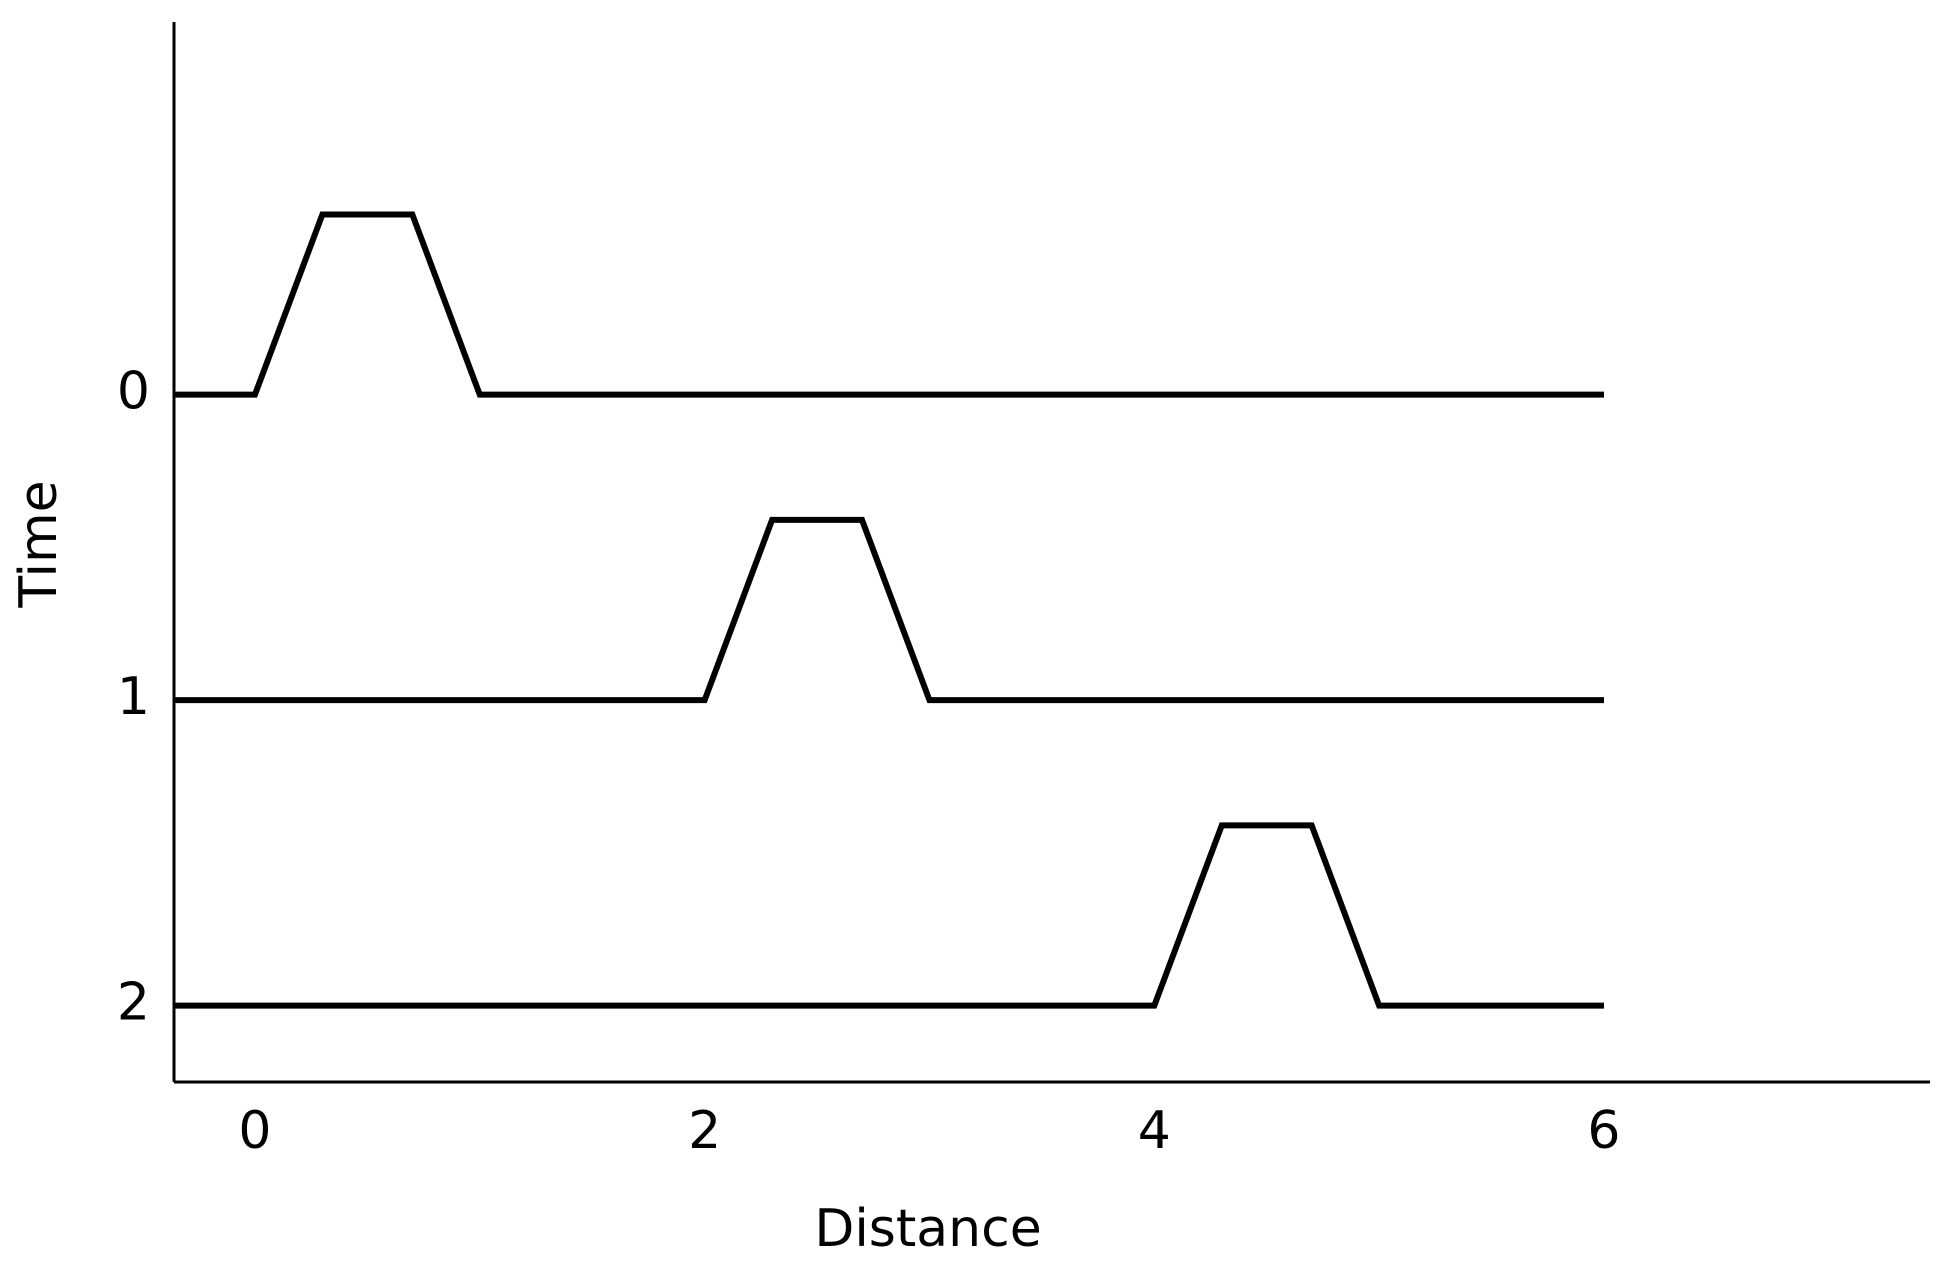 The image size is (1942, 1283). What do you see at coordinates (1154, 1131) in the screenshot?
I see `x-tick-label: 4` at bounding box center [1154, 1131].